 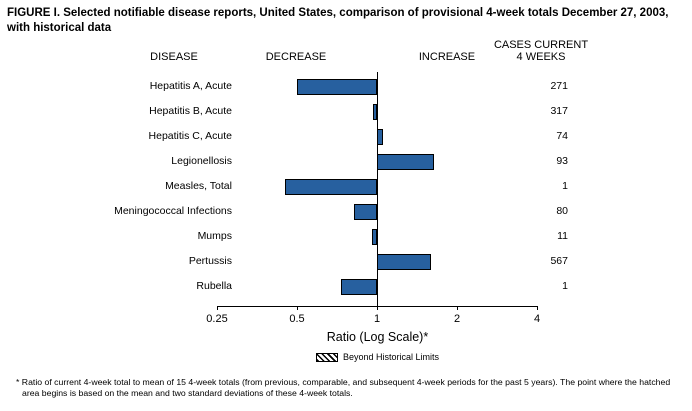 I want to click on column-header-decrease: DECREASE, so click(x=296, y=57).